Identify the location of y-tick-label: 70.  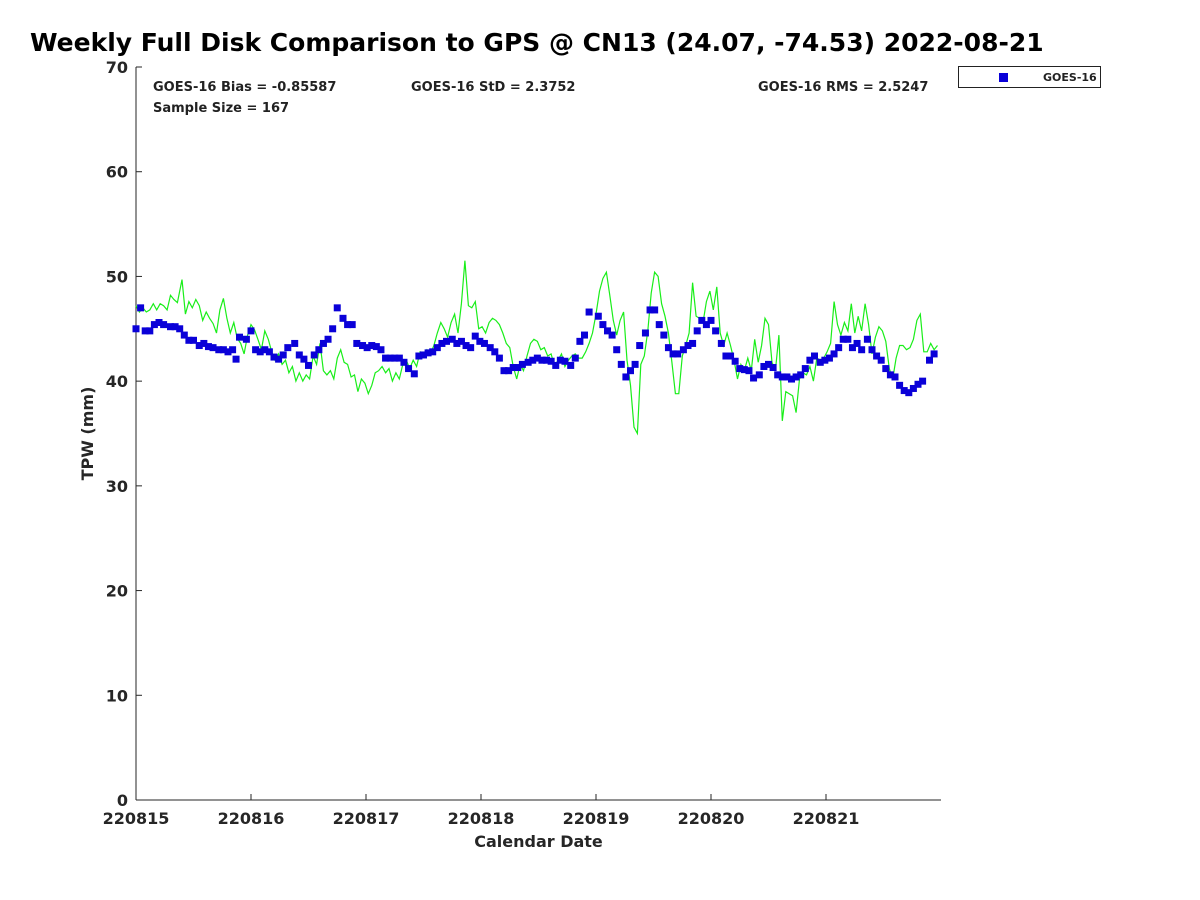
(117, 67).